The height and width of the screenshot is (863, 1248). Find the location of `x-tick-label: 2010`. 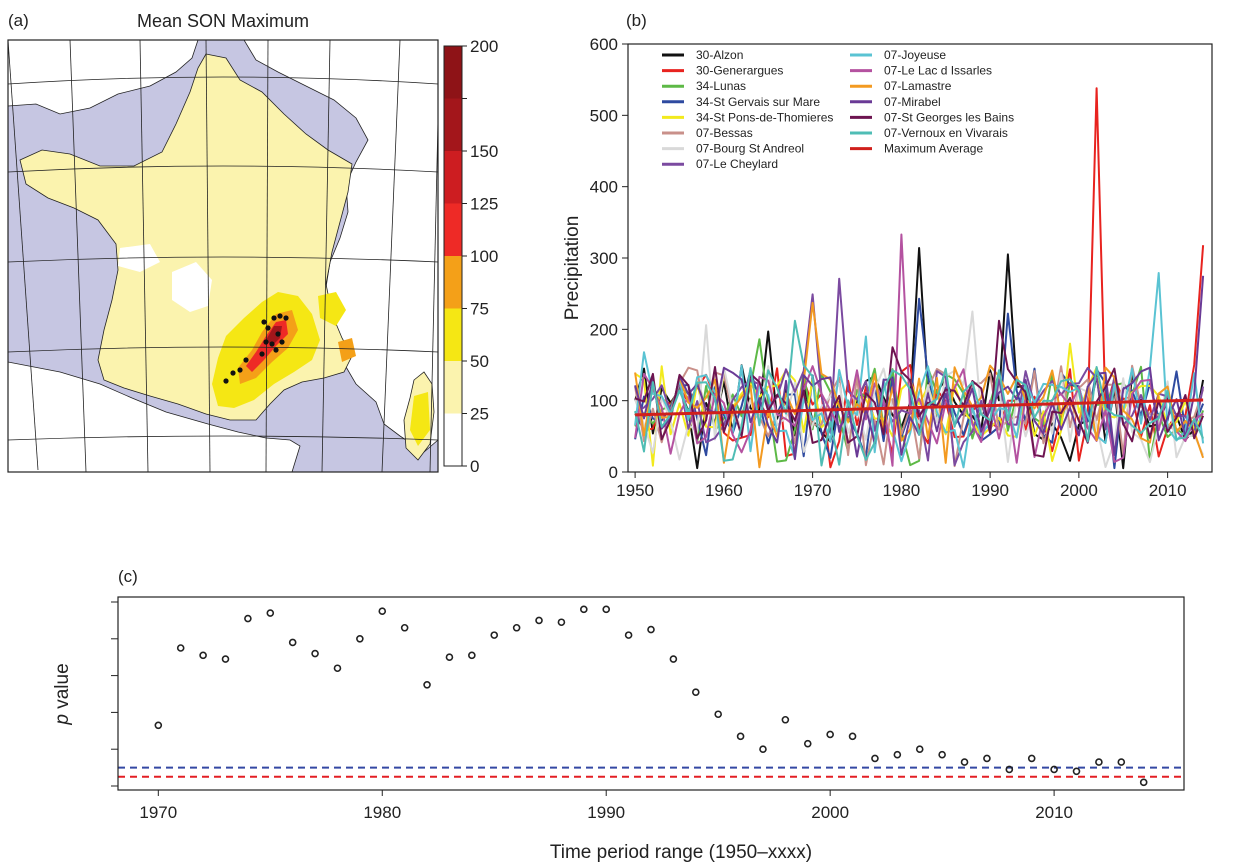

x-tick-label: 2010 is located at coordinates (1168, 490).